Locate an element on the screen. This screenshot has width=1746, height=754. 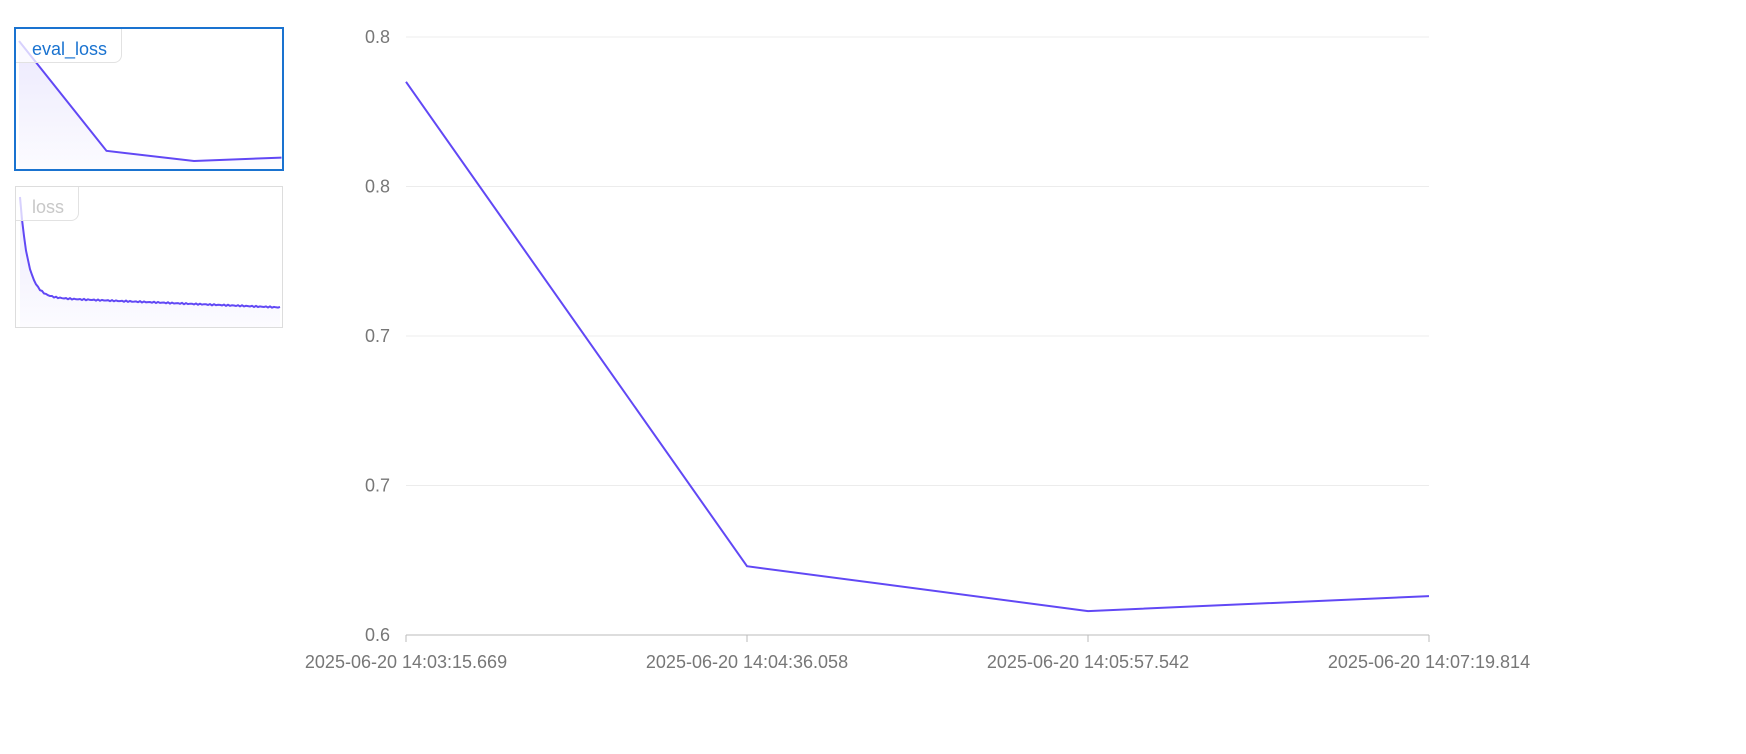
thumbnail-loss-chart is located at coordinates (150, 261).